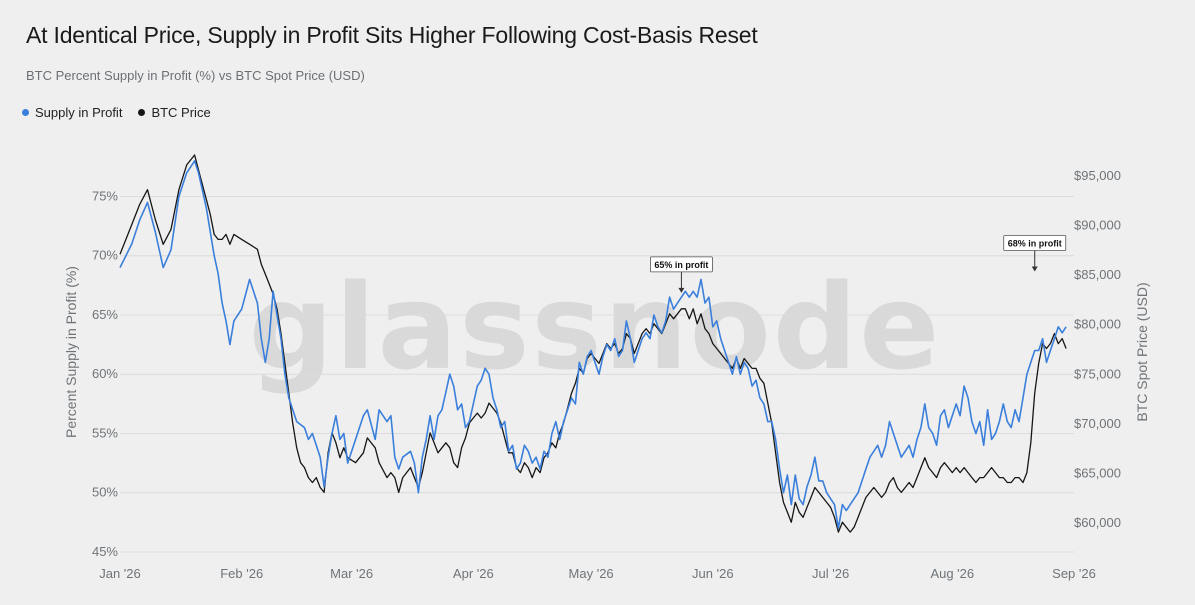 The image size is (1195, 605). I want to click on legend: Supply in Profit BTC Price, so click(116, 112).